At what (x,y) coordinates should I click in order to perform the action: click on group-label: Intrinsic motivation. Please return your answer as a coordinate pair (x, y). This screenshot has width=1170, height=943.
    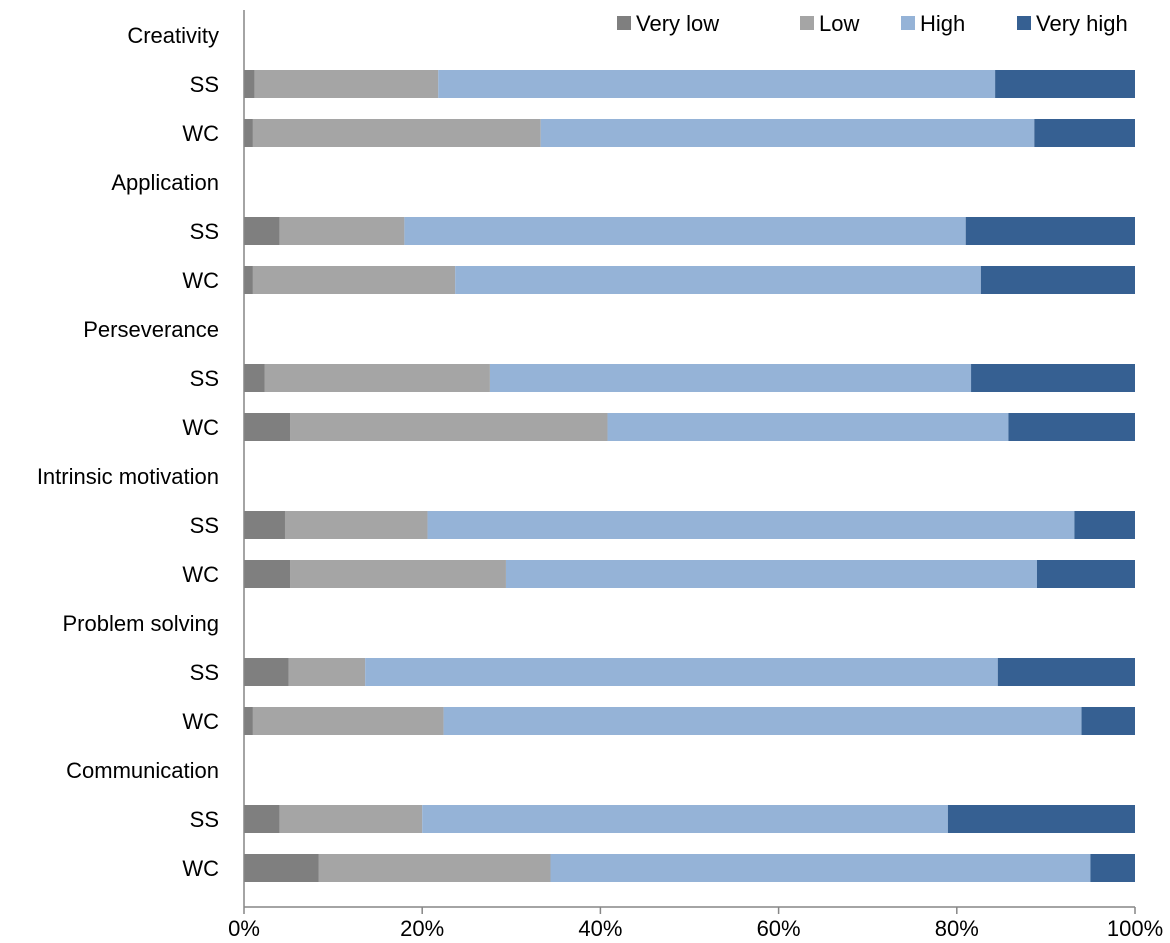
    Looking at the image, I should click on (128, 476).